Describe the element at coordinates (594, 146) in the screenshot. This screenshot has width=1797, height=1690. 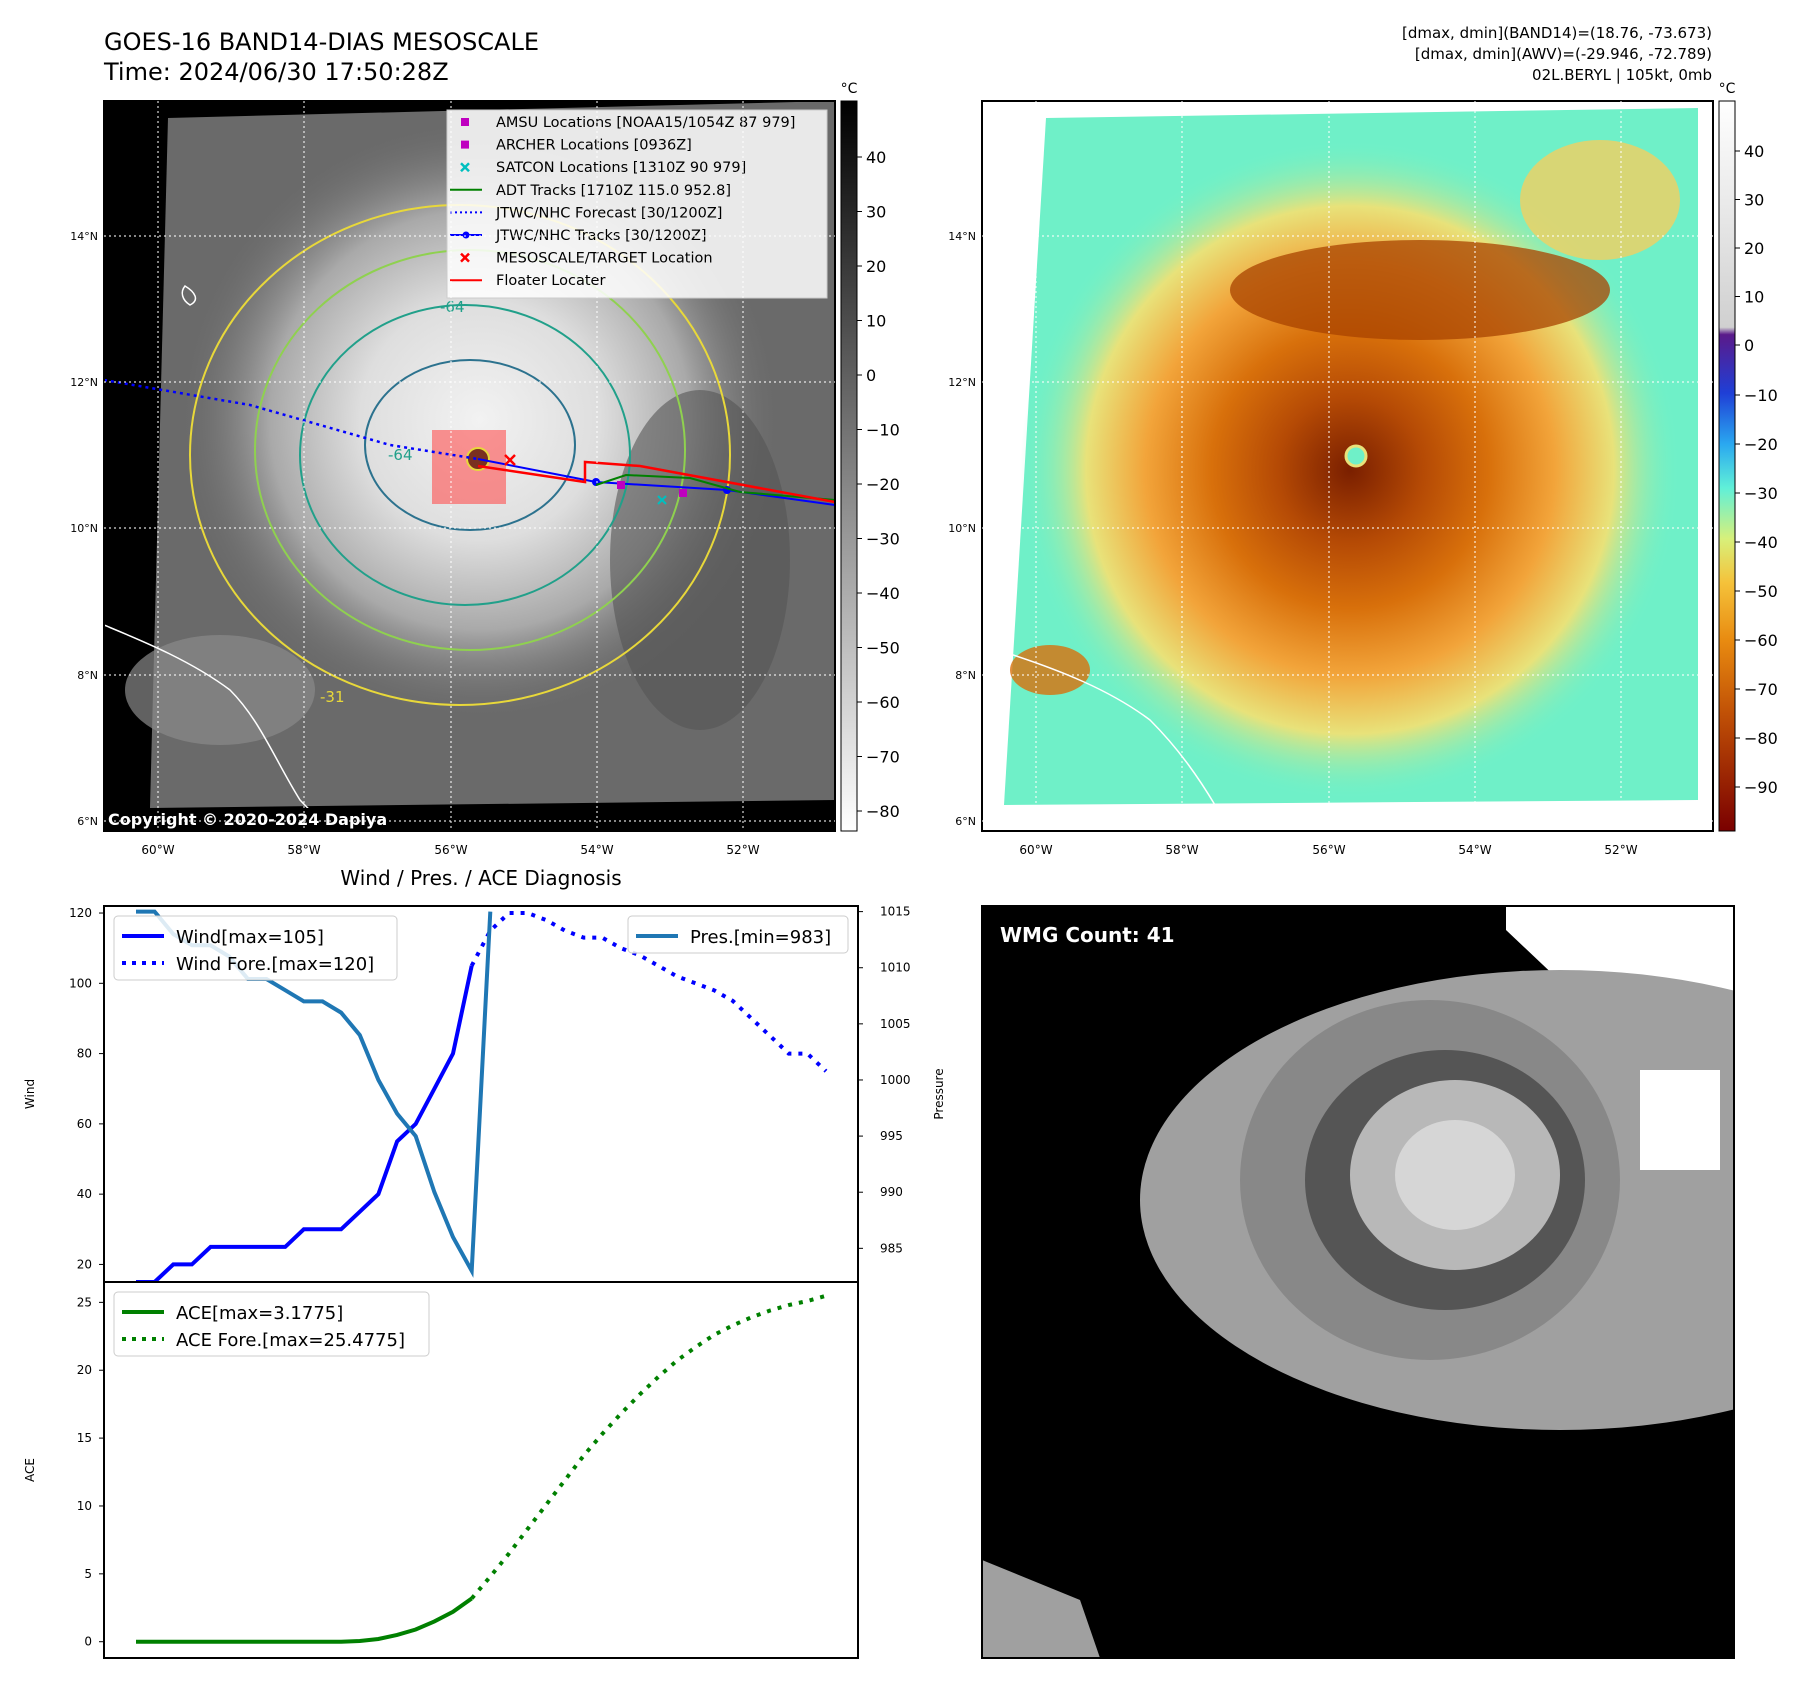
I see `legend-label: ARCHER Locations [0936Z]` at that location.